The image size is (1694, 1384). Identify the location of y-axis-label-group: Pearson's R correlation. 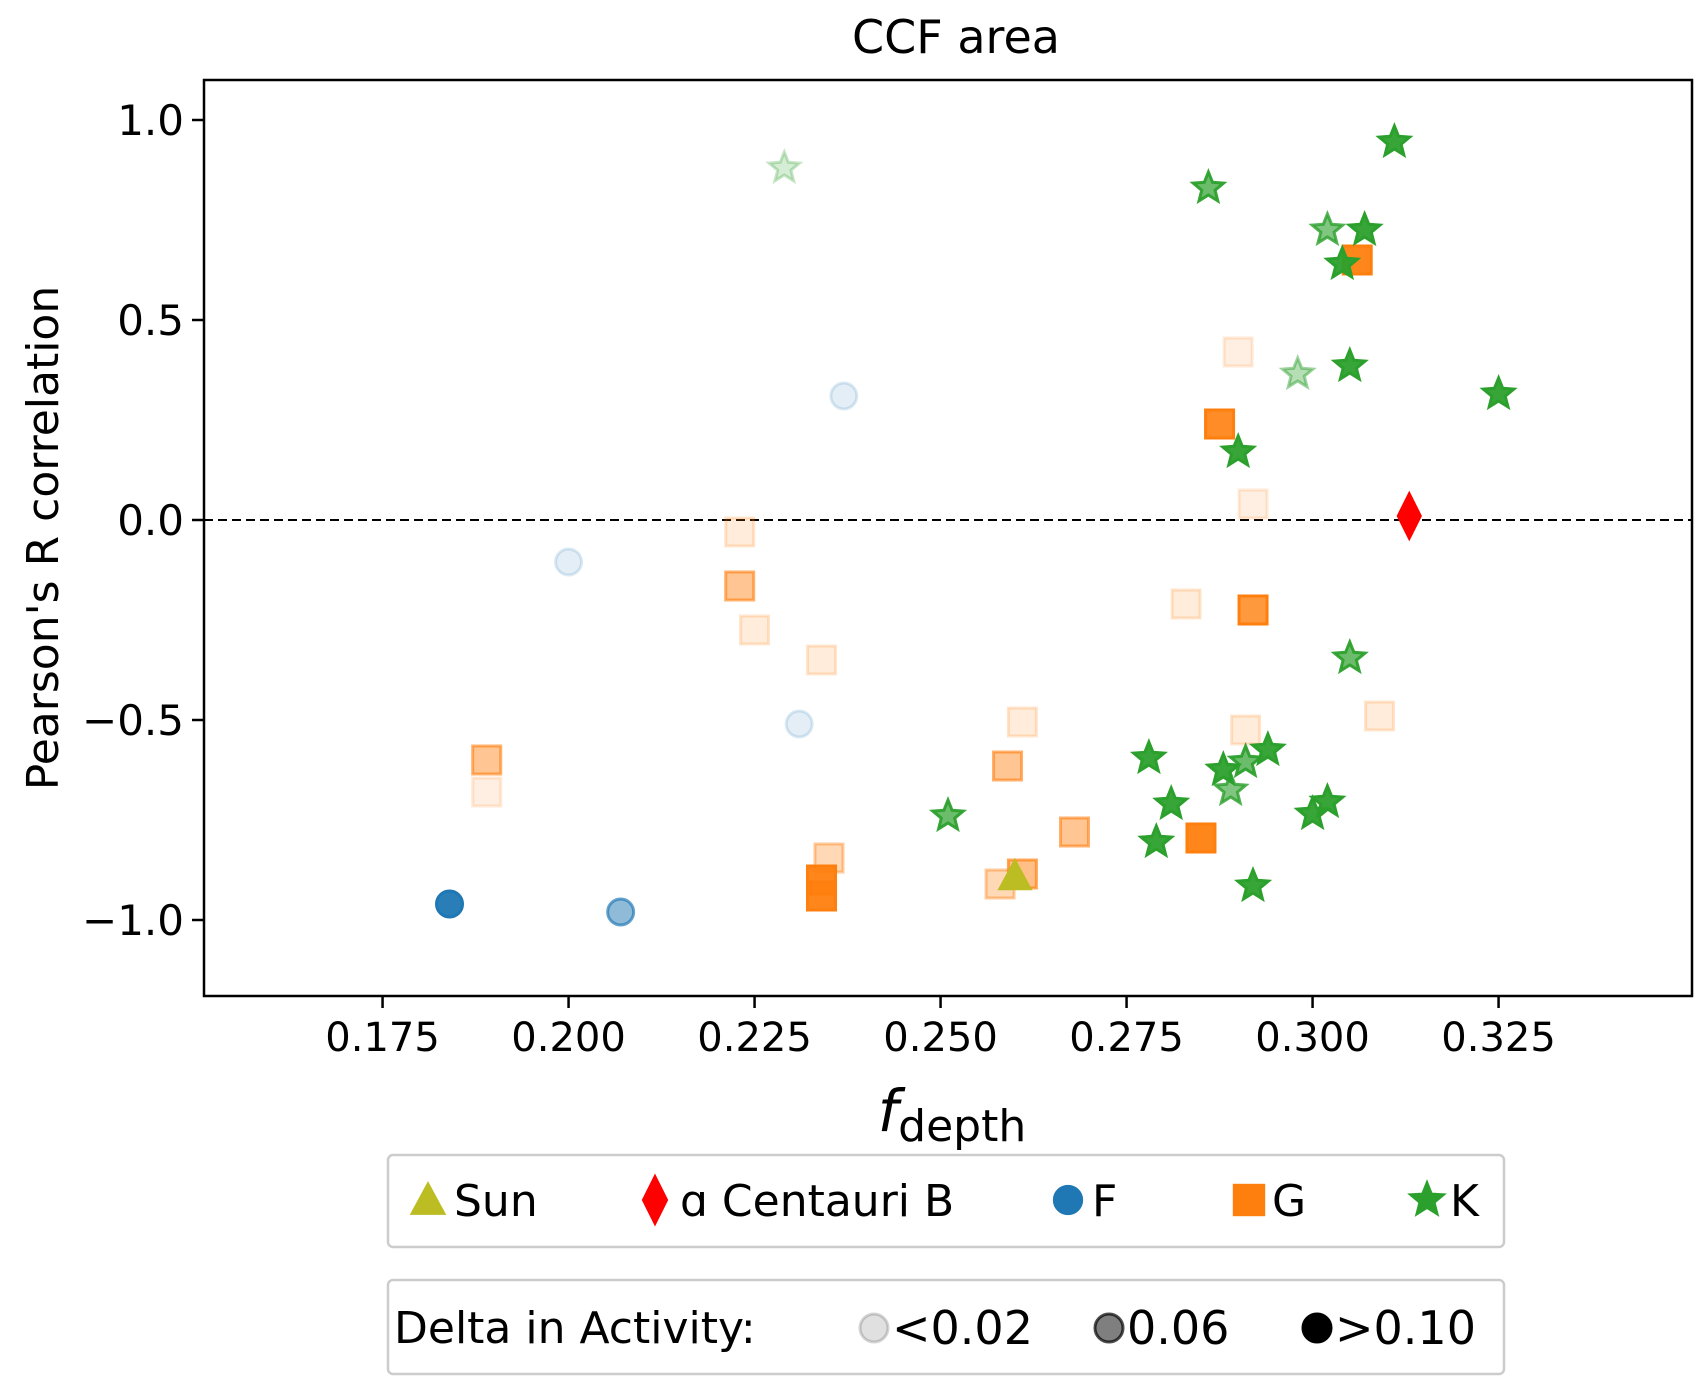
(43, 538).